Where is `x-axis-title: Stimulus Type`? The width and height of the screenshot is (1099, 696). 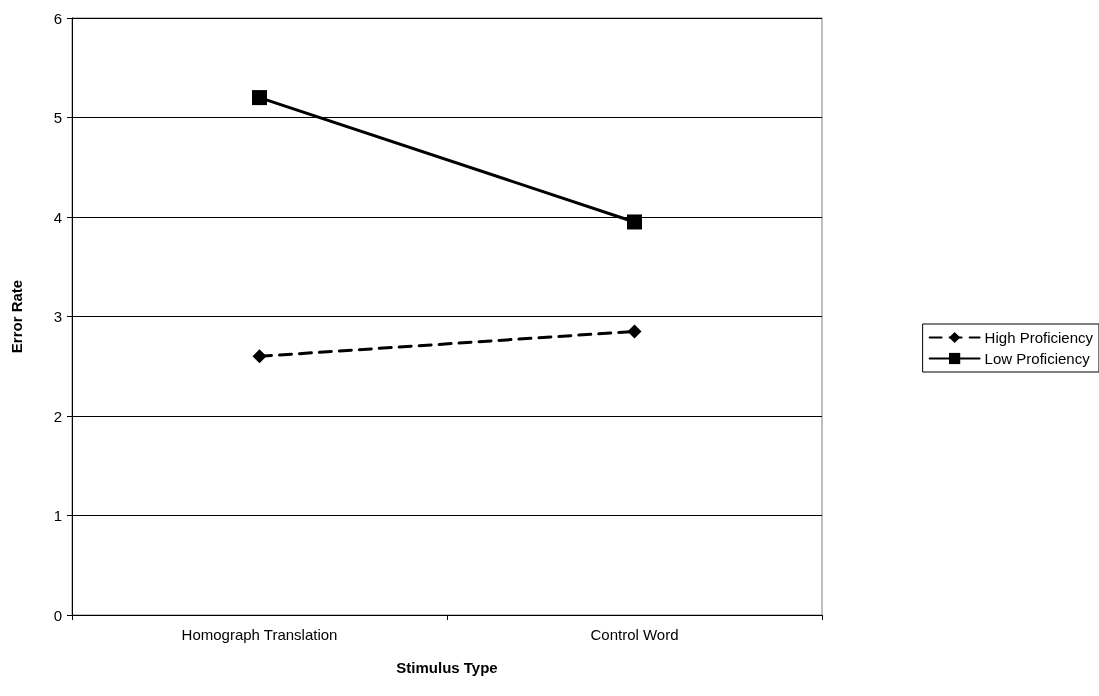
x-axis-title: Stimulus Type is located at coordinates (447, 667).